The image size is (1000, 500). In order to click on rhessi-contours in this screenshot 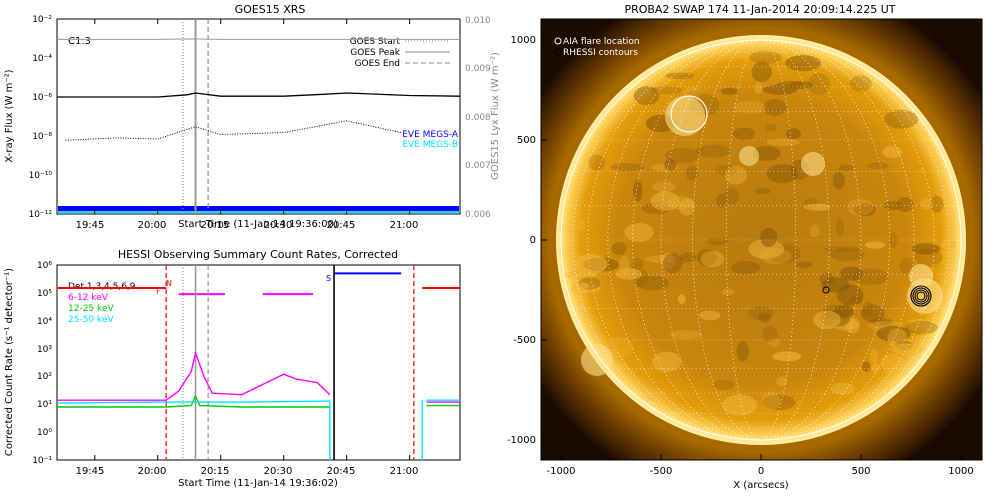, I will do `click(921, 296)`.